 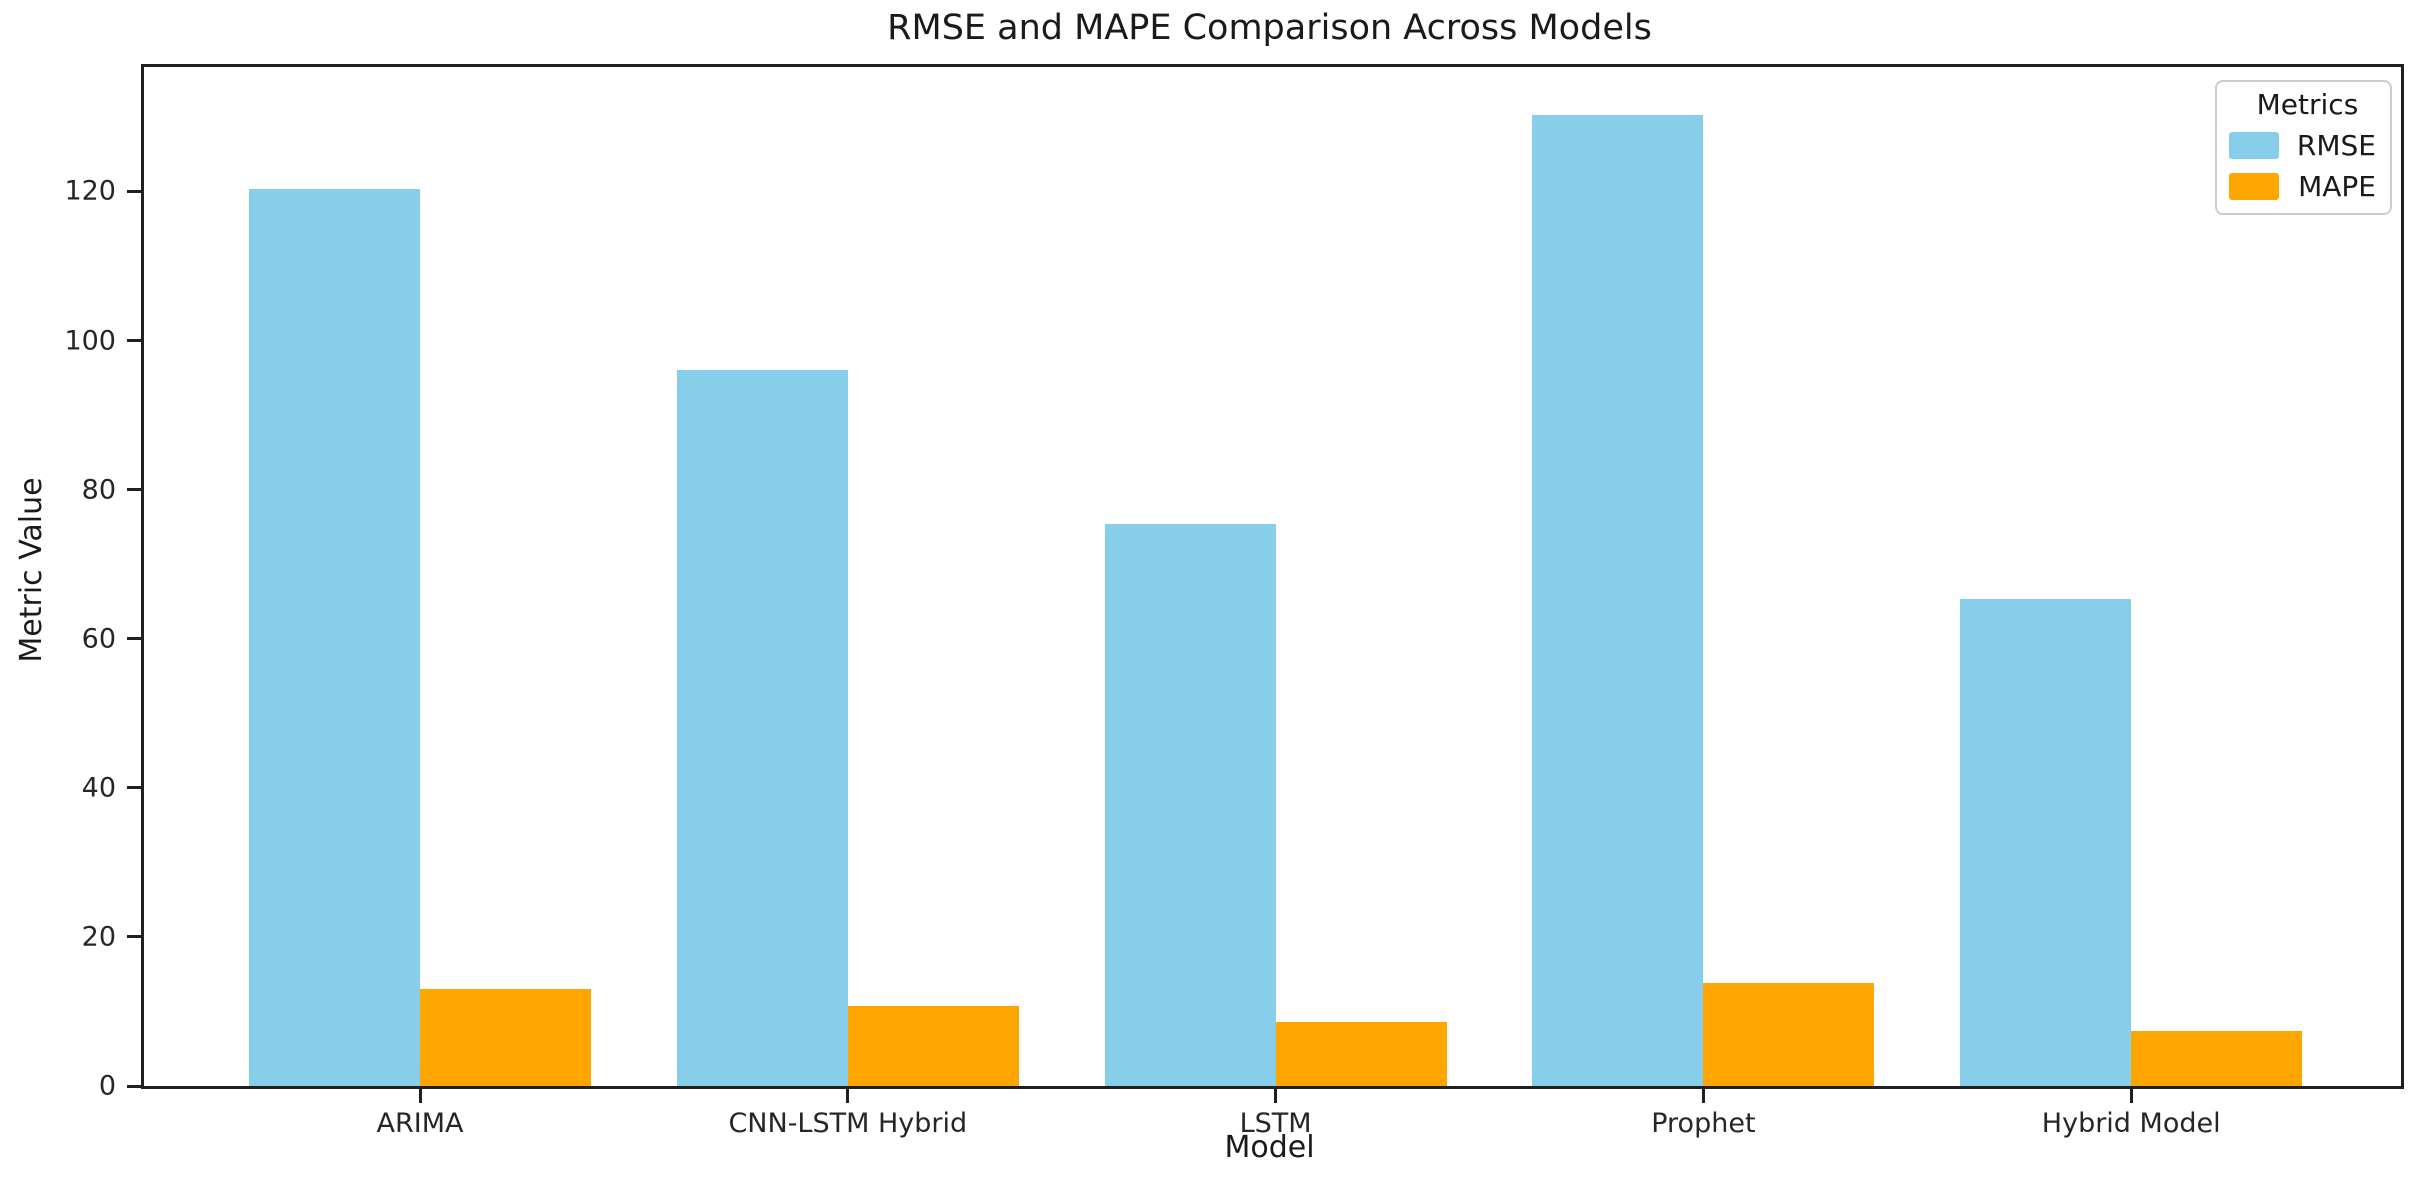 I want to click on legend-item-mape: MAPE, so click(x=2302, y=186).